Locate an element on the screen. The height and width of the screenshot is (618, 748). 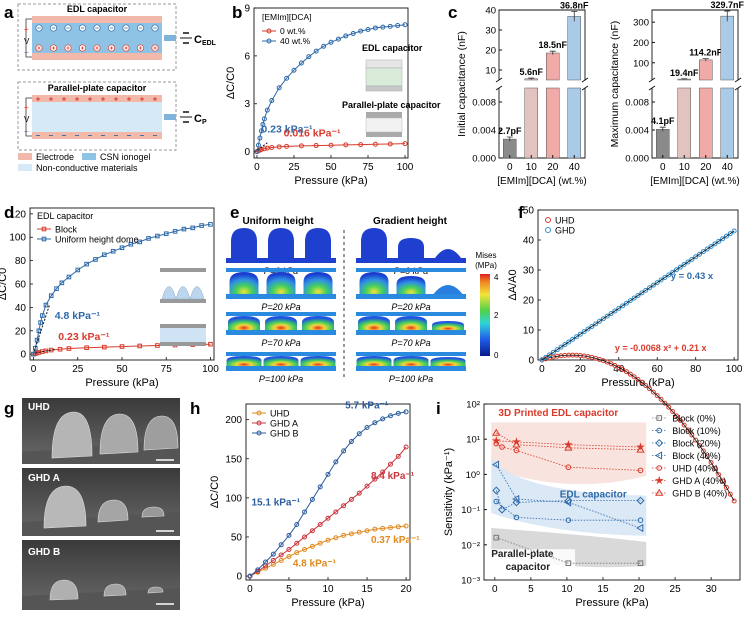
edl-inset is located at coordinates (384, 75).